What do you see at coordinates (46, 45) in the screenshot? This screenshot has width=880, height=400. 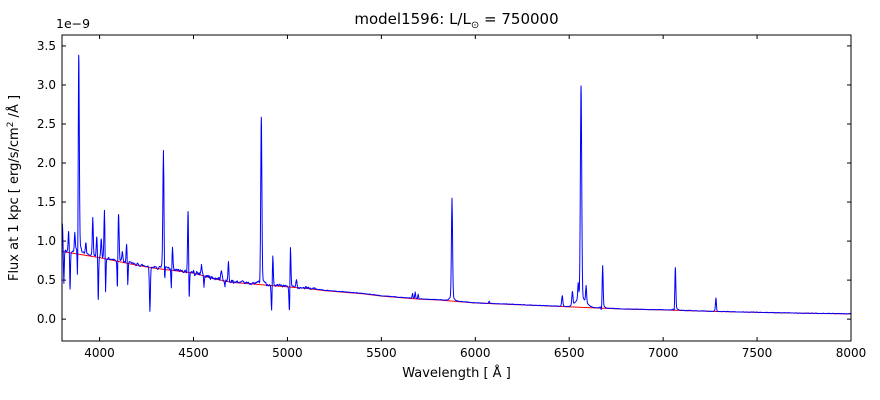 I see `y-tick-label: 3.5` at bounding box center [46, 45].